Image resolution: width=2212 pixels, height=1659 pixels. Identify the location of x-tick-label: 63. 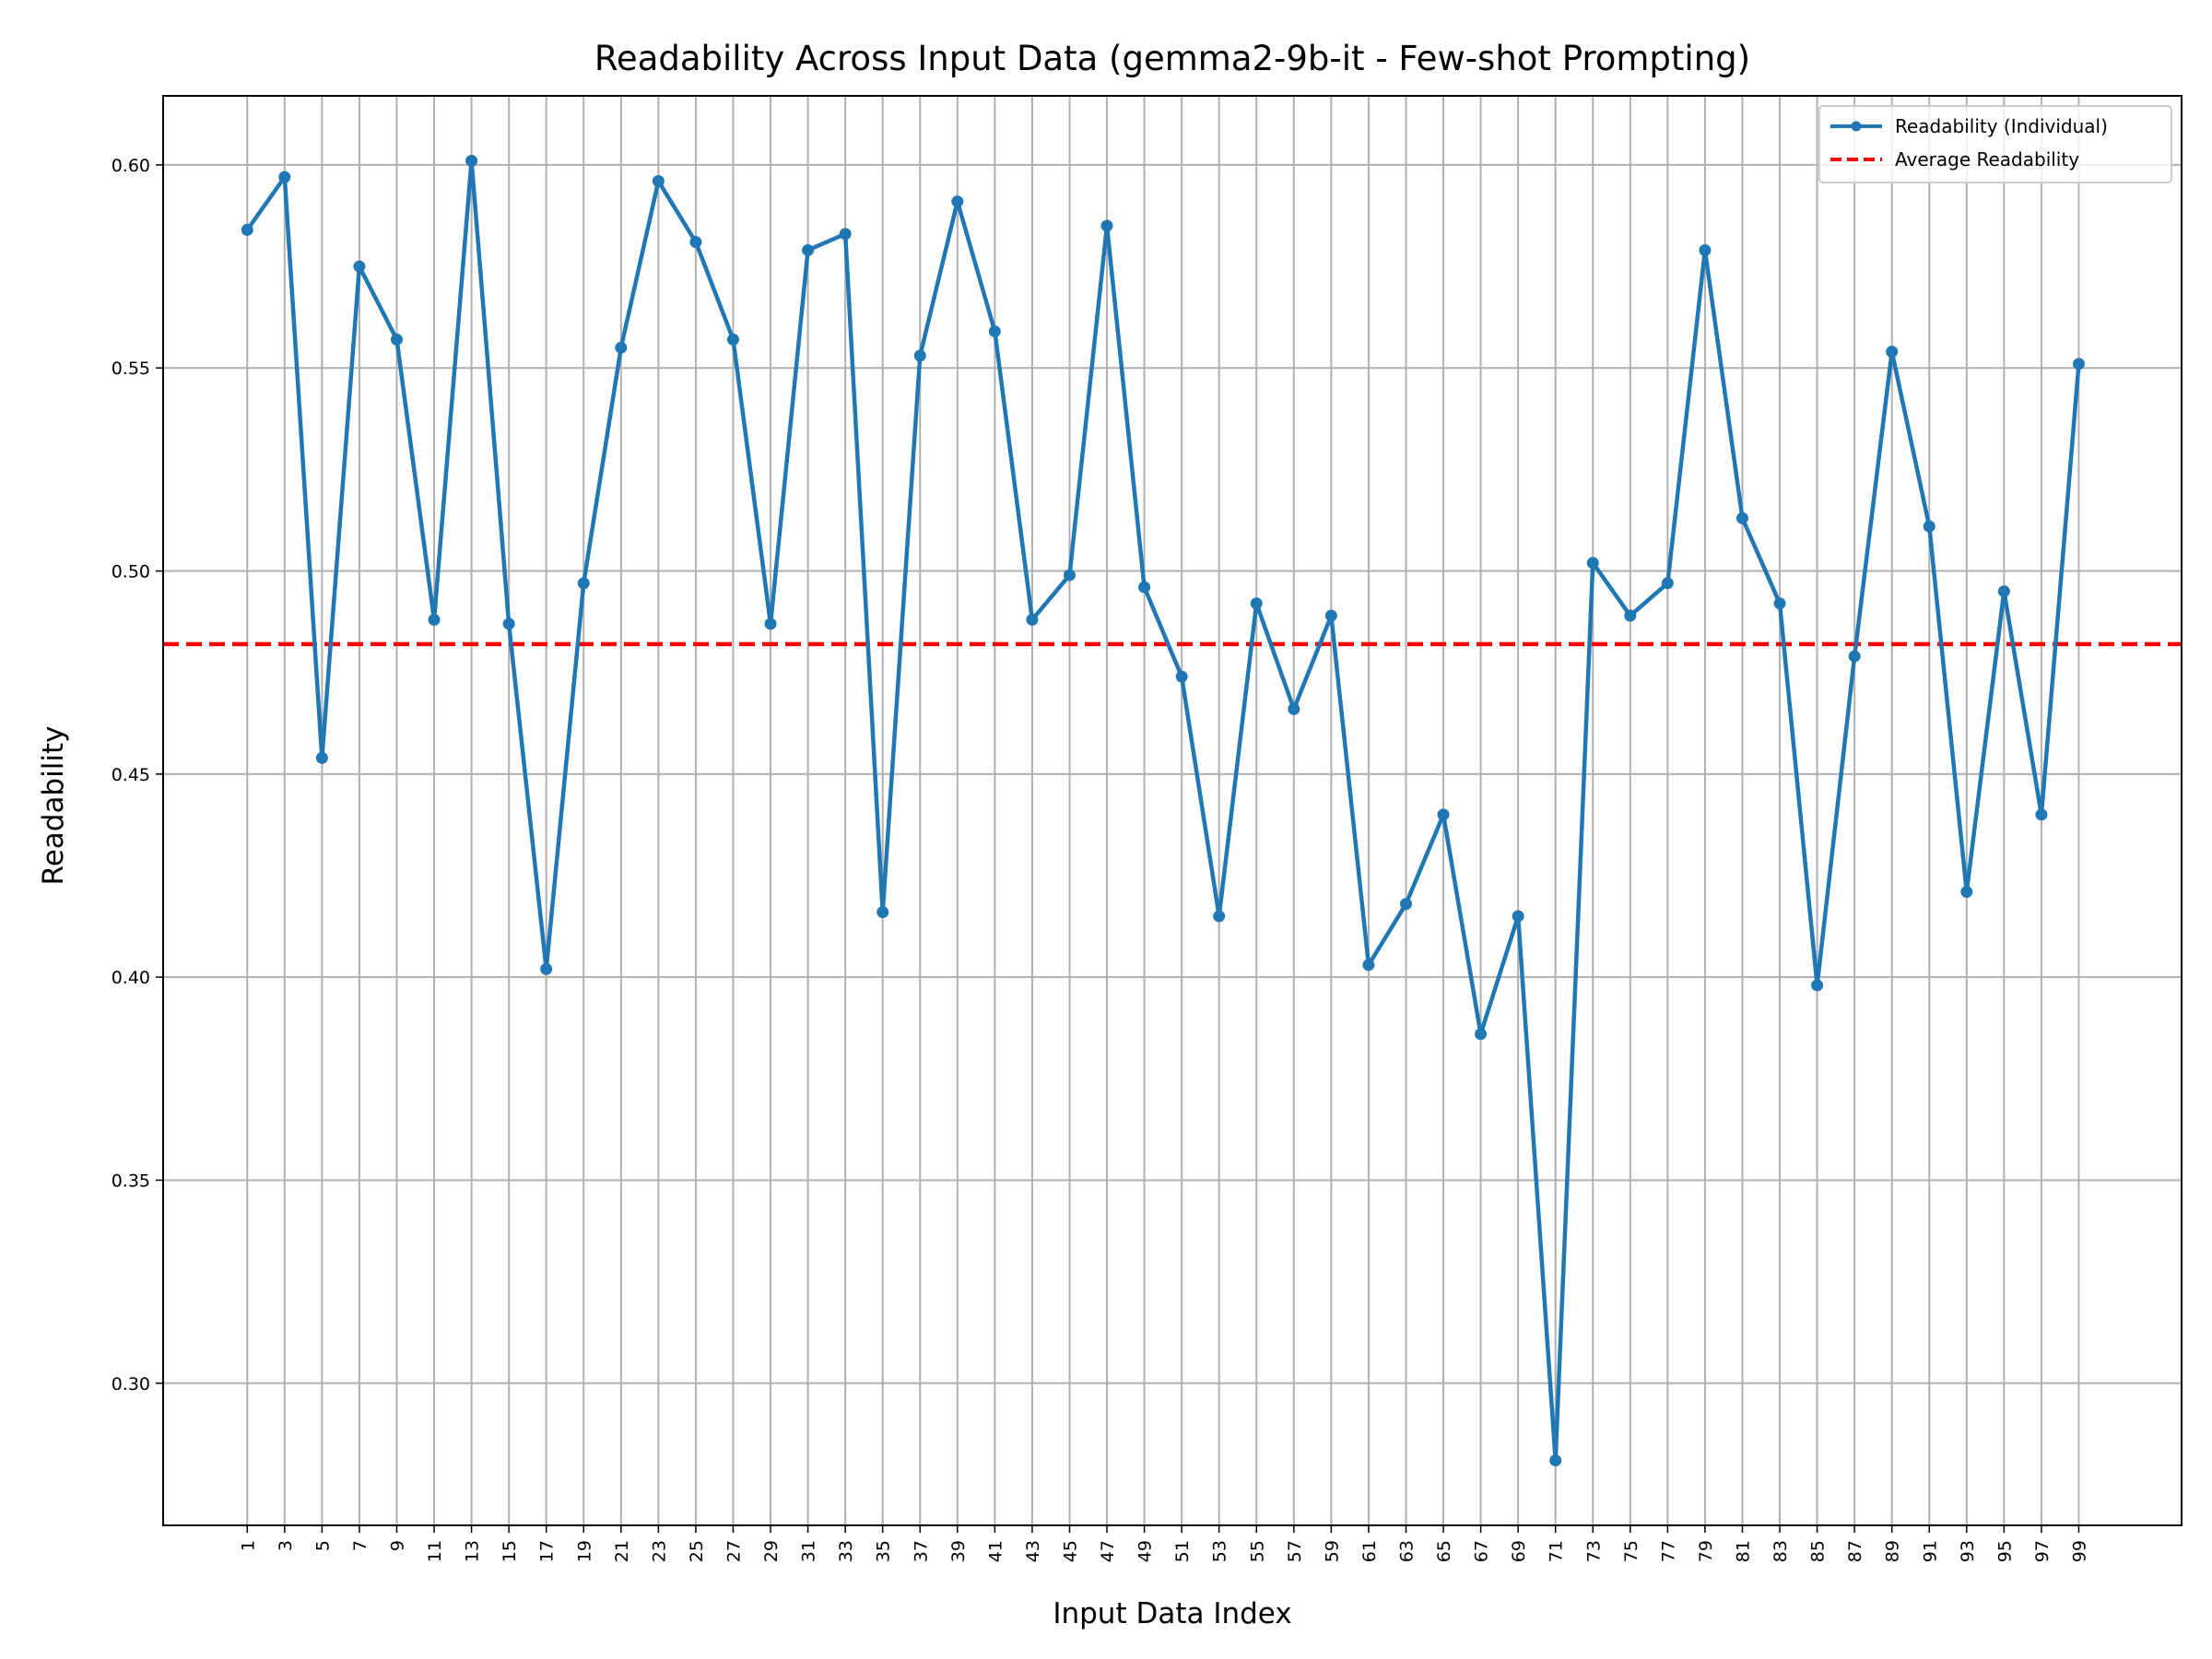
(1406, 1551).